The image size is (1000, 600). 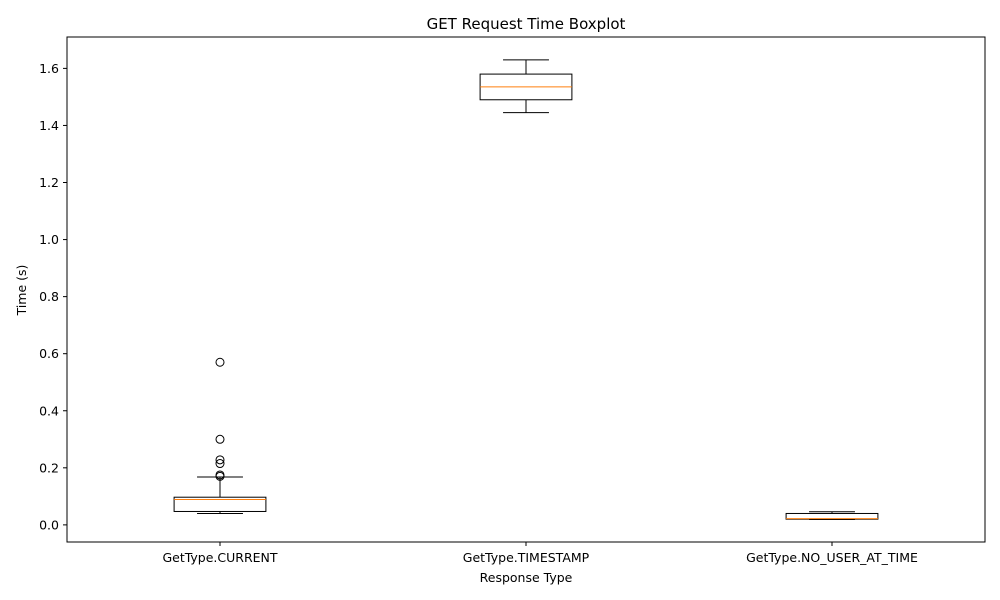 What do you see at coordinates (219, 557) in the screenshot?
I see `x-tick-label: GetType.CURRENT` at bounding box center [219, 557].